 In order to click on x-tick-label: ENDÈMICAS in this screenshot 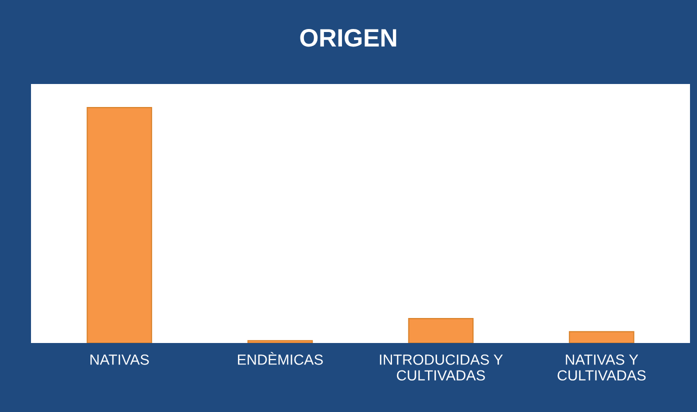, I will do `click(280, 358)`.